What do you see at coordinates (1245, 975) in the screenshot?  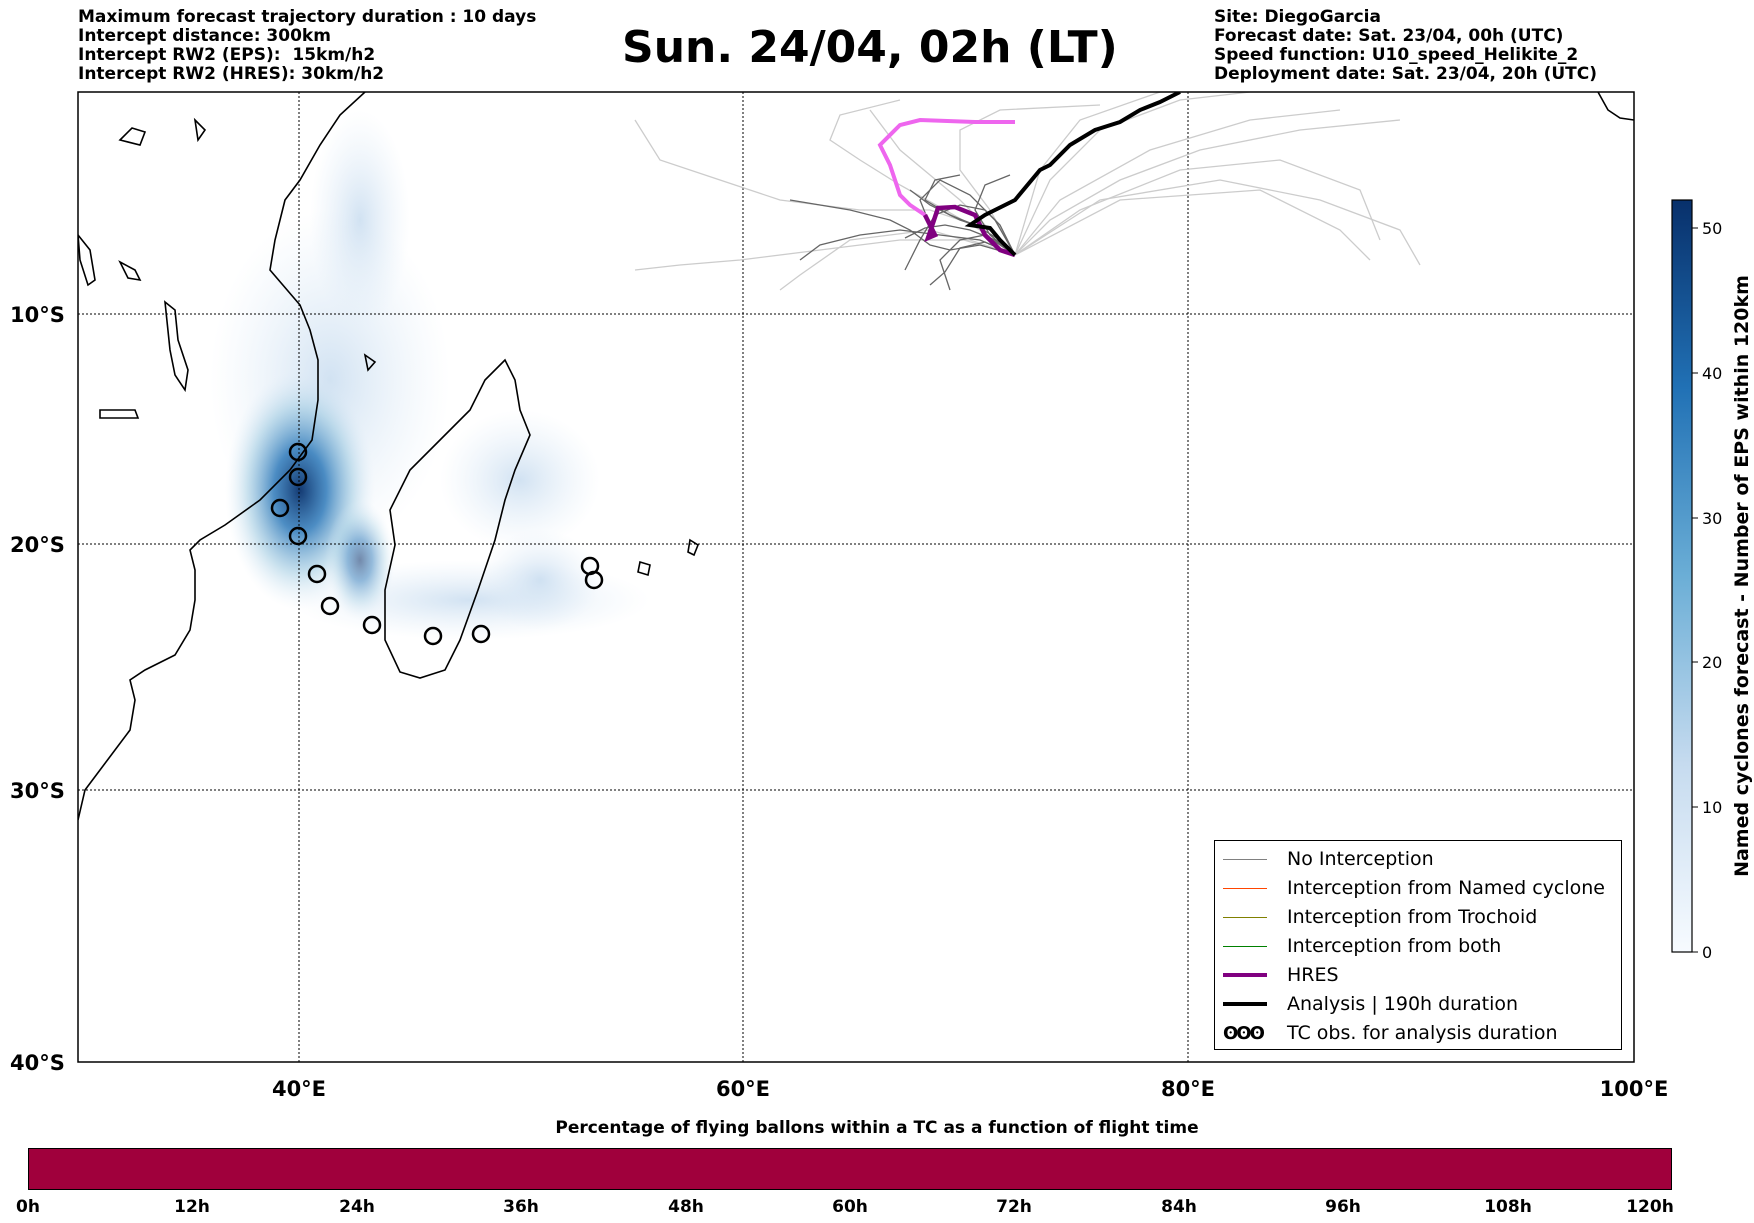 I see `legend-swatch-hres` at bounding box center [1245, 975].